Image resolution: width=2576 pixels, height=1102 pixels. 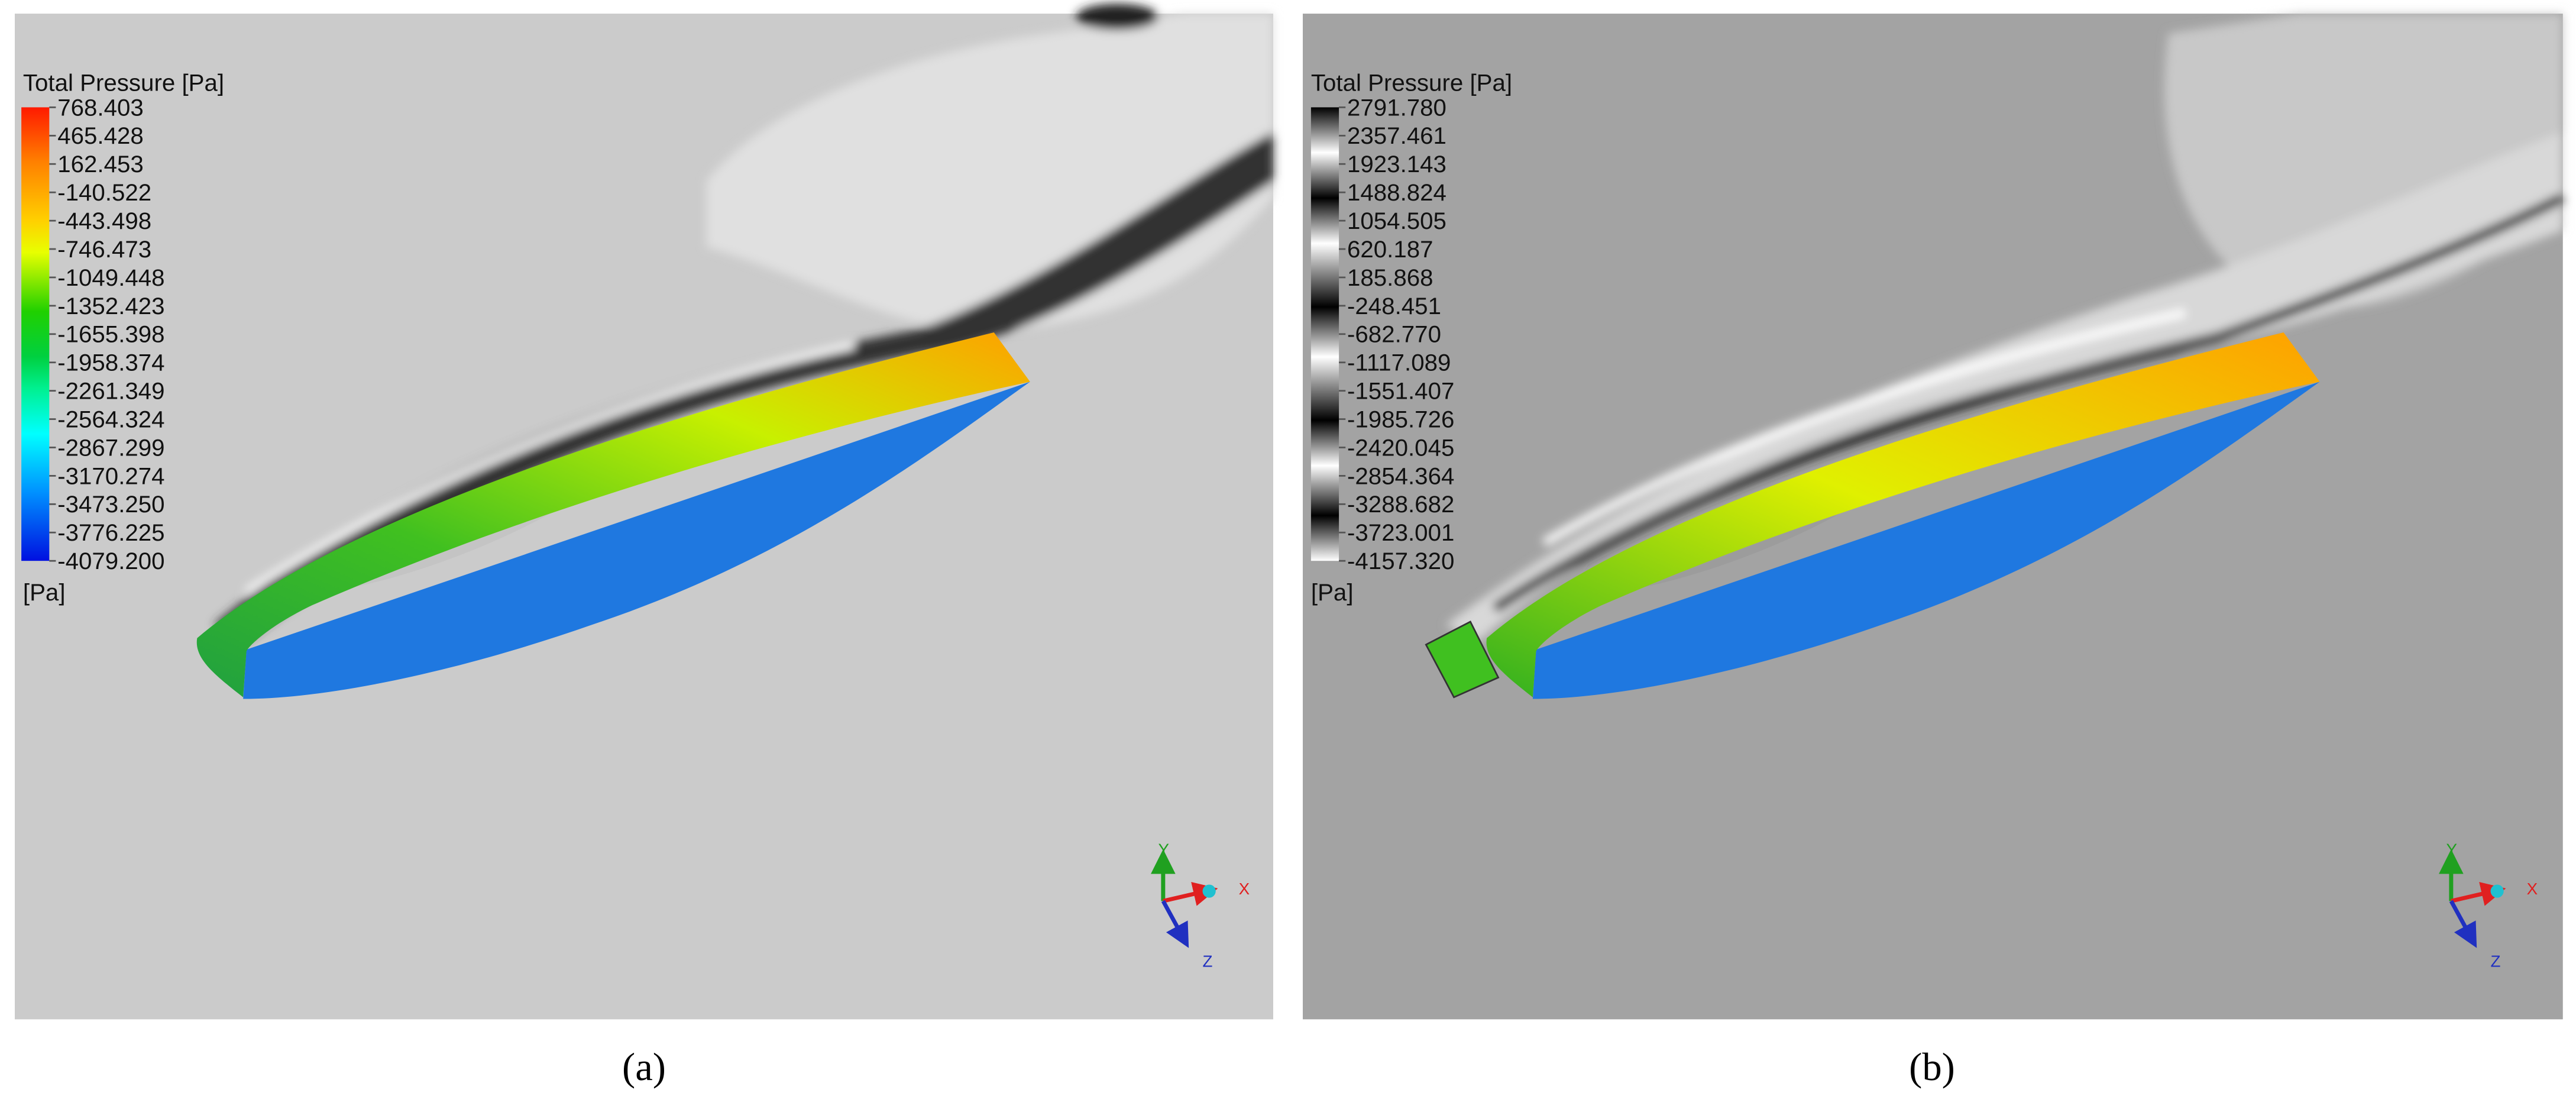 I want to click on legend-value: -1551.407, so click(x=1401, y=391).